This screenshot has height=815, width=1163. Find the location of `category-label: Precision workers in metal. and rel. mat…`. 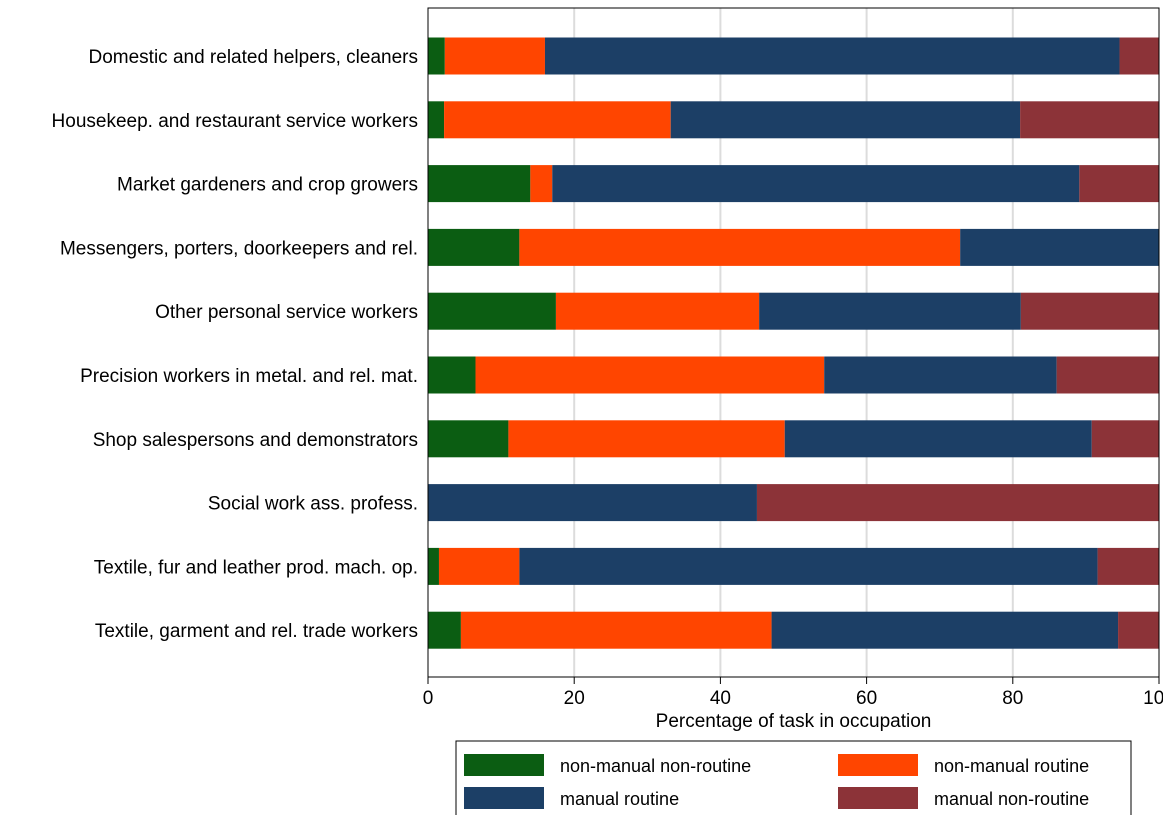

category-label: Precision workers in metal. and rel. mat… is located at coordinates (249, 376).